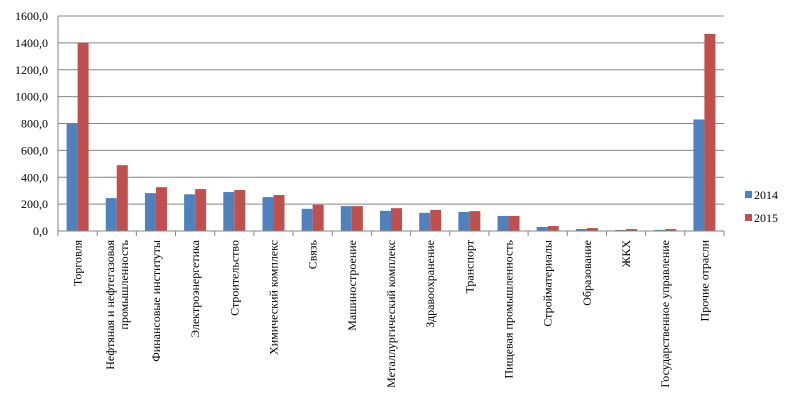 This screenshot has width=785, height=420. Describe the element at coordinates (313, 254) in the screenshot. I see `x-tick-label: Связь` at that location.